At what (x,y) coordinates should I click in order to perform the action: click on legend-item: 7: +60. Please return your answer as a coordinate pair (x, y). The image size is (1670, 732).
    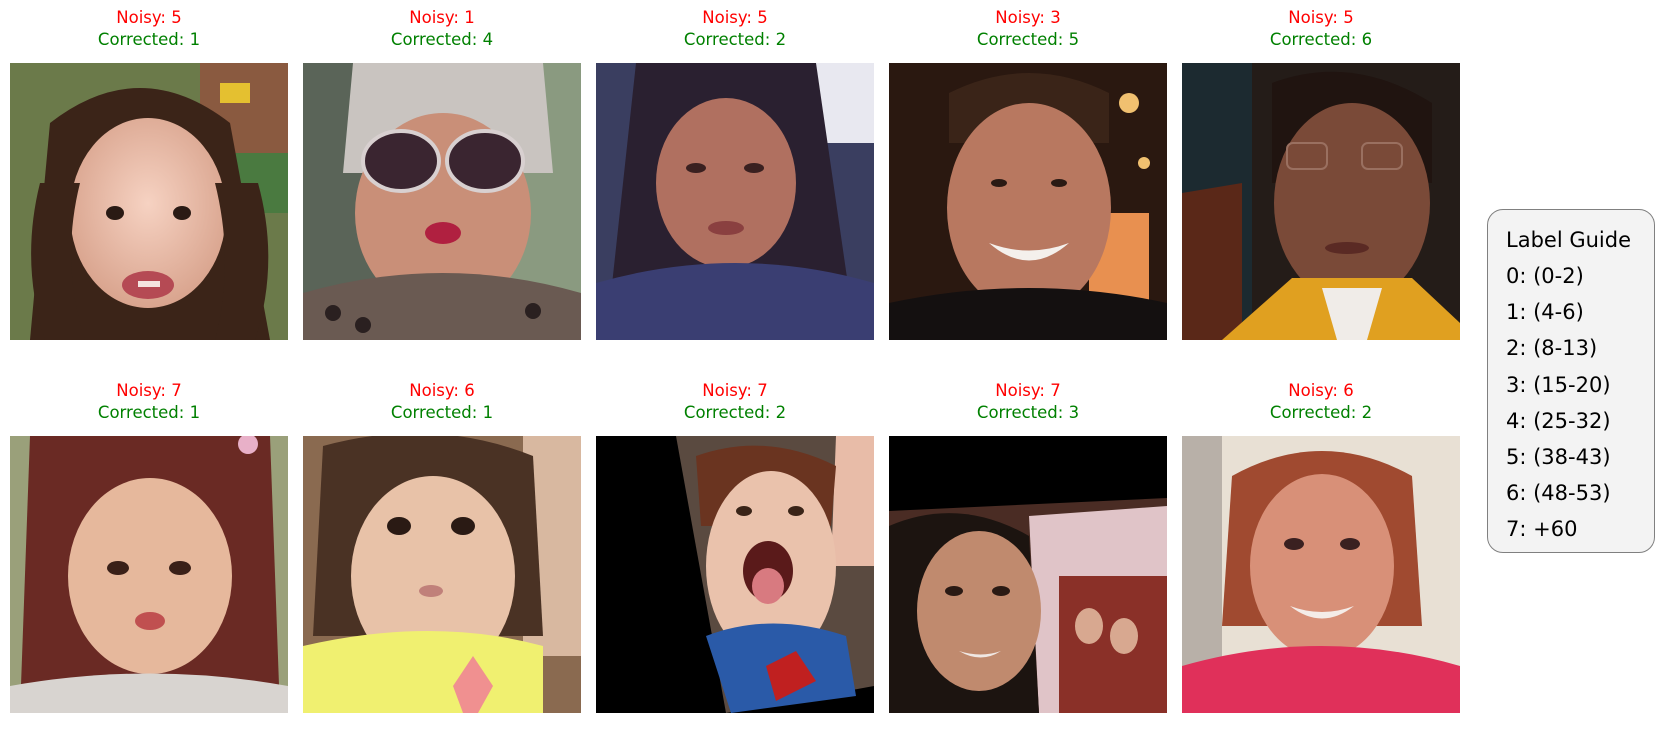
    Looking at the image, I should click on (1542, 529).